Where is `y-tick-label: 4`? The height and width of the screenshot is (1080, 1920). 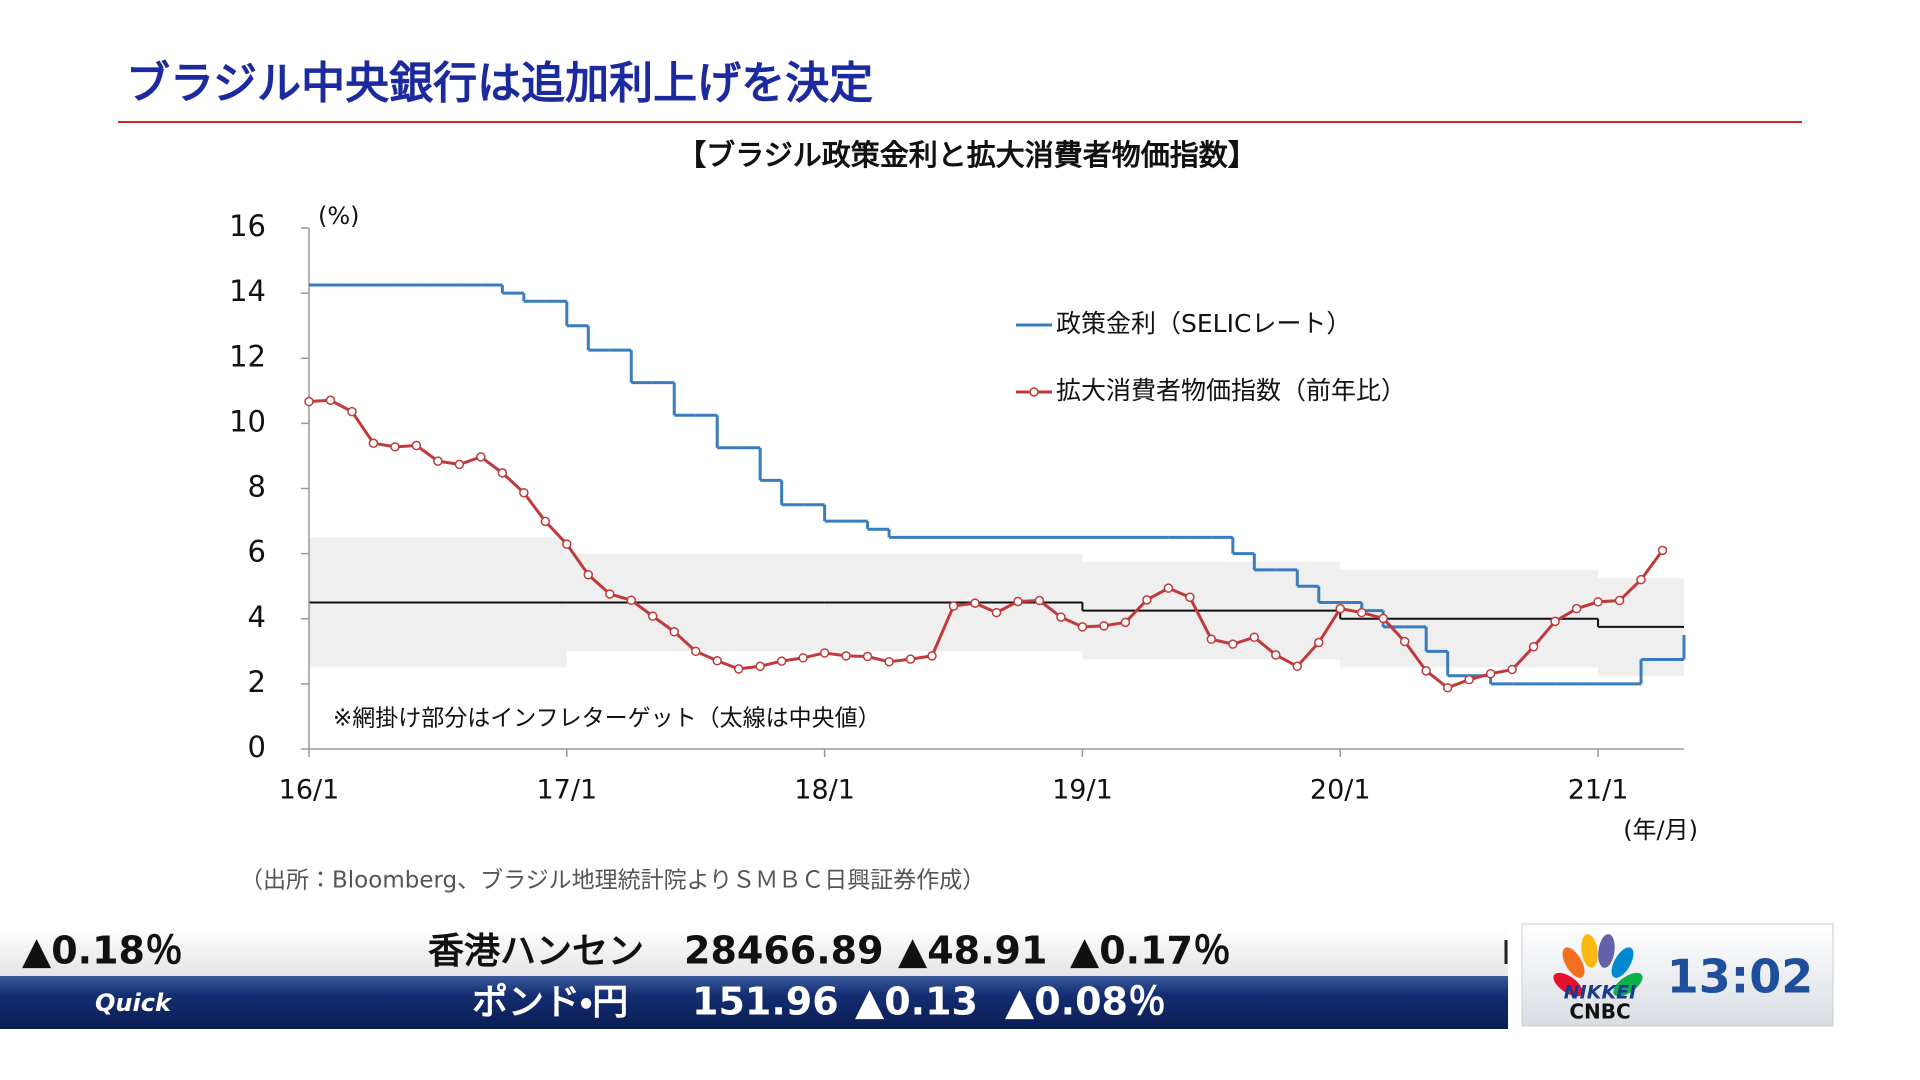 y-tick-label: 4 is located at coordinates (257, 617).